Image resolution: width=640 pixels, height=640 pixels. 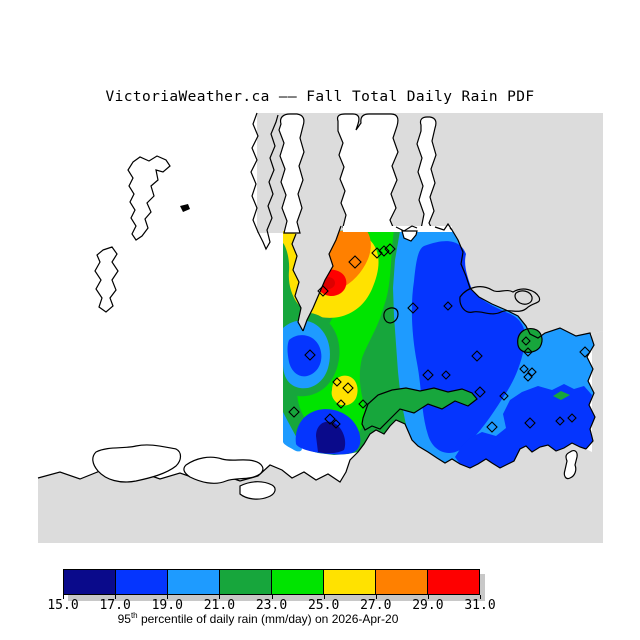 I want to click on inlet-wedge, so click(x=316, y=278).